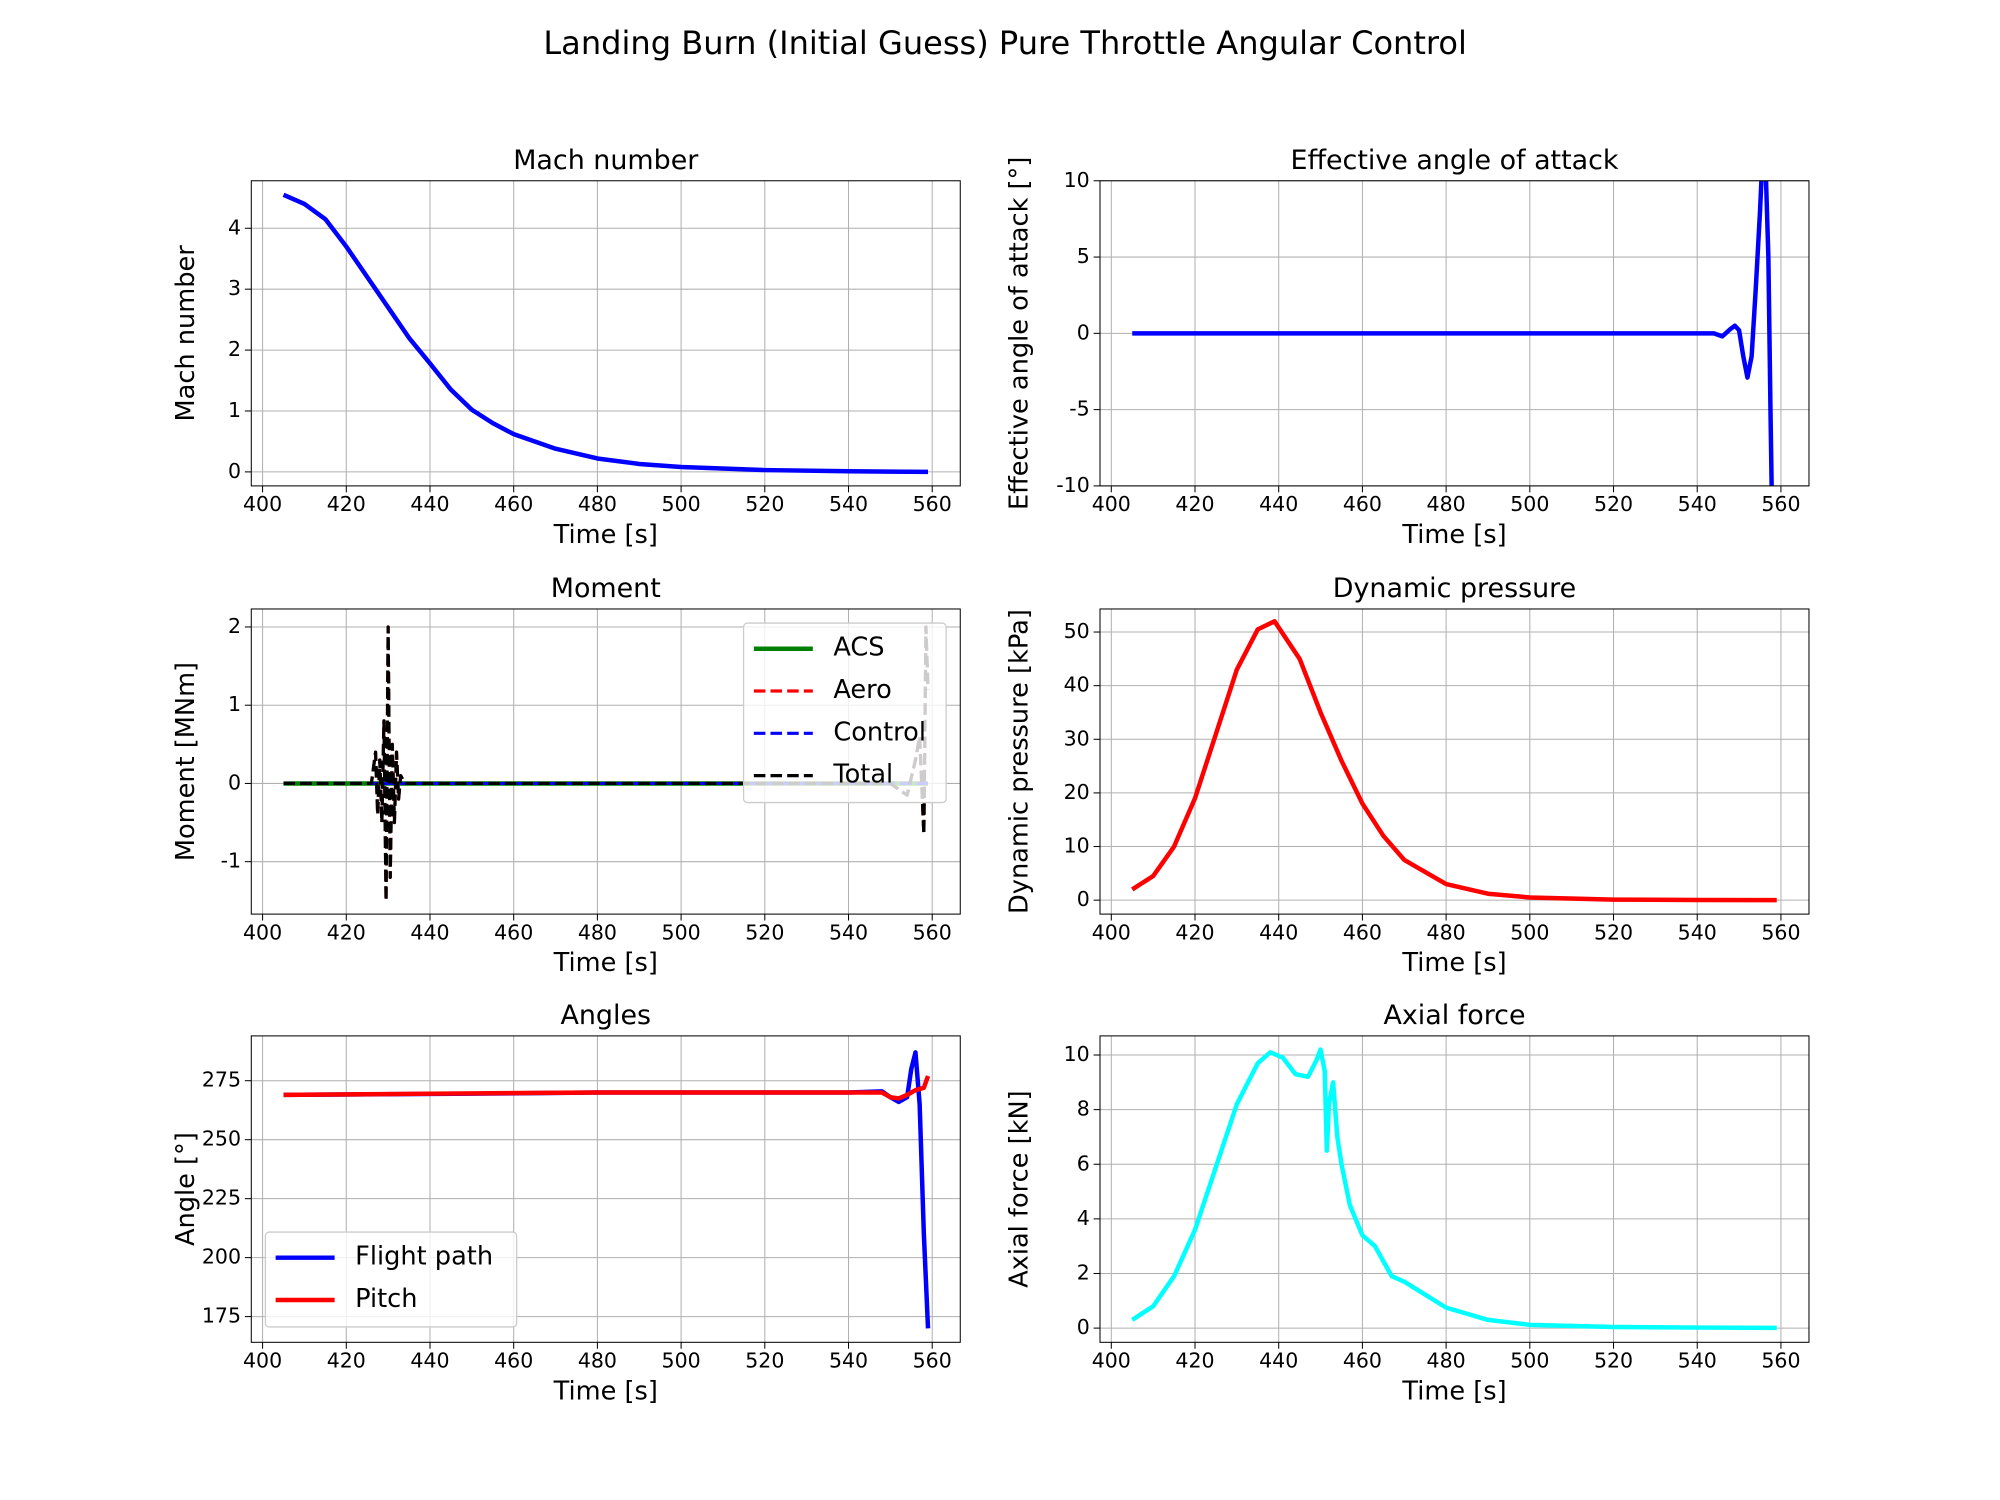 This screenshot has height=1500, width=2000. Describe the element at coordinates (1072, 485) in the screenshot. I see `y-tick-label: -10` at that location.